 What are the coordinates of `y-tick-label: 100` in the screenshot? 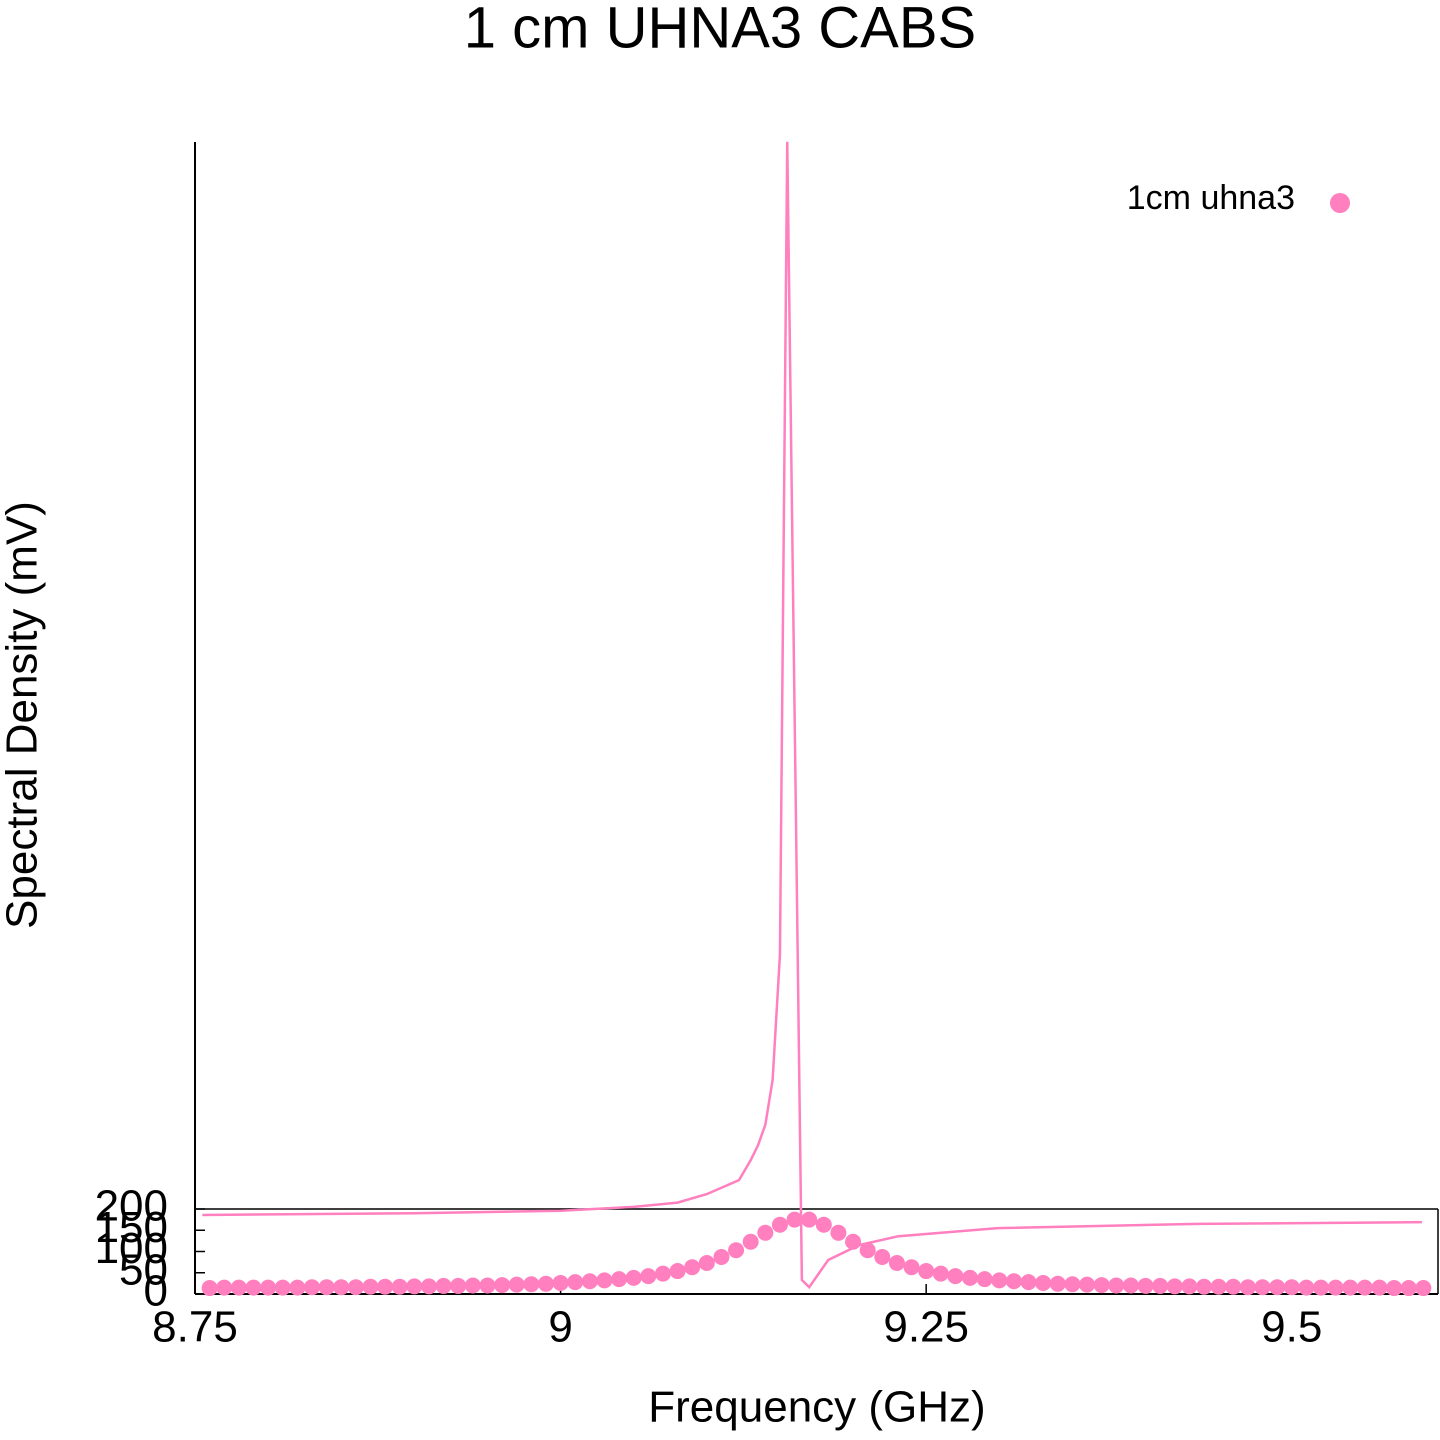 It's located at (131, 1248).